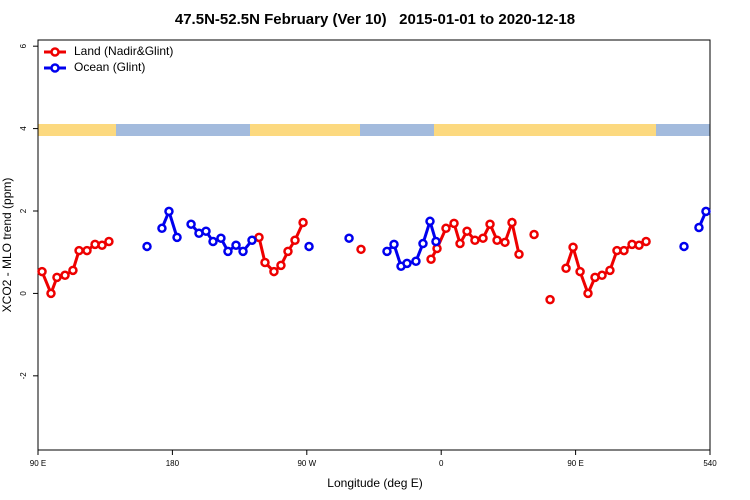 This screenshot has width=750, height=500. What do you see at coordinates (306, 463) in the screenshot?
I see `x-tick-label: 90 W` at bounding box center [306, 463].